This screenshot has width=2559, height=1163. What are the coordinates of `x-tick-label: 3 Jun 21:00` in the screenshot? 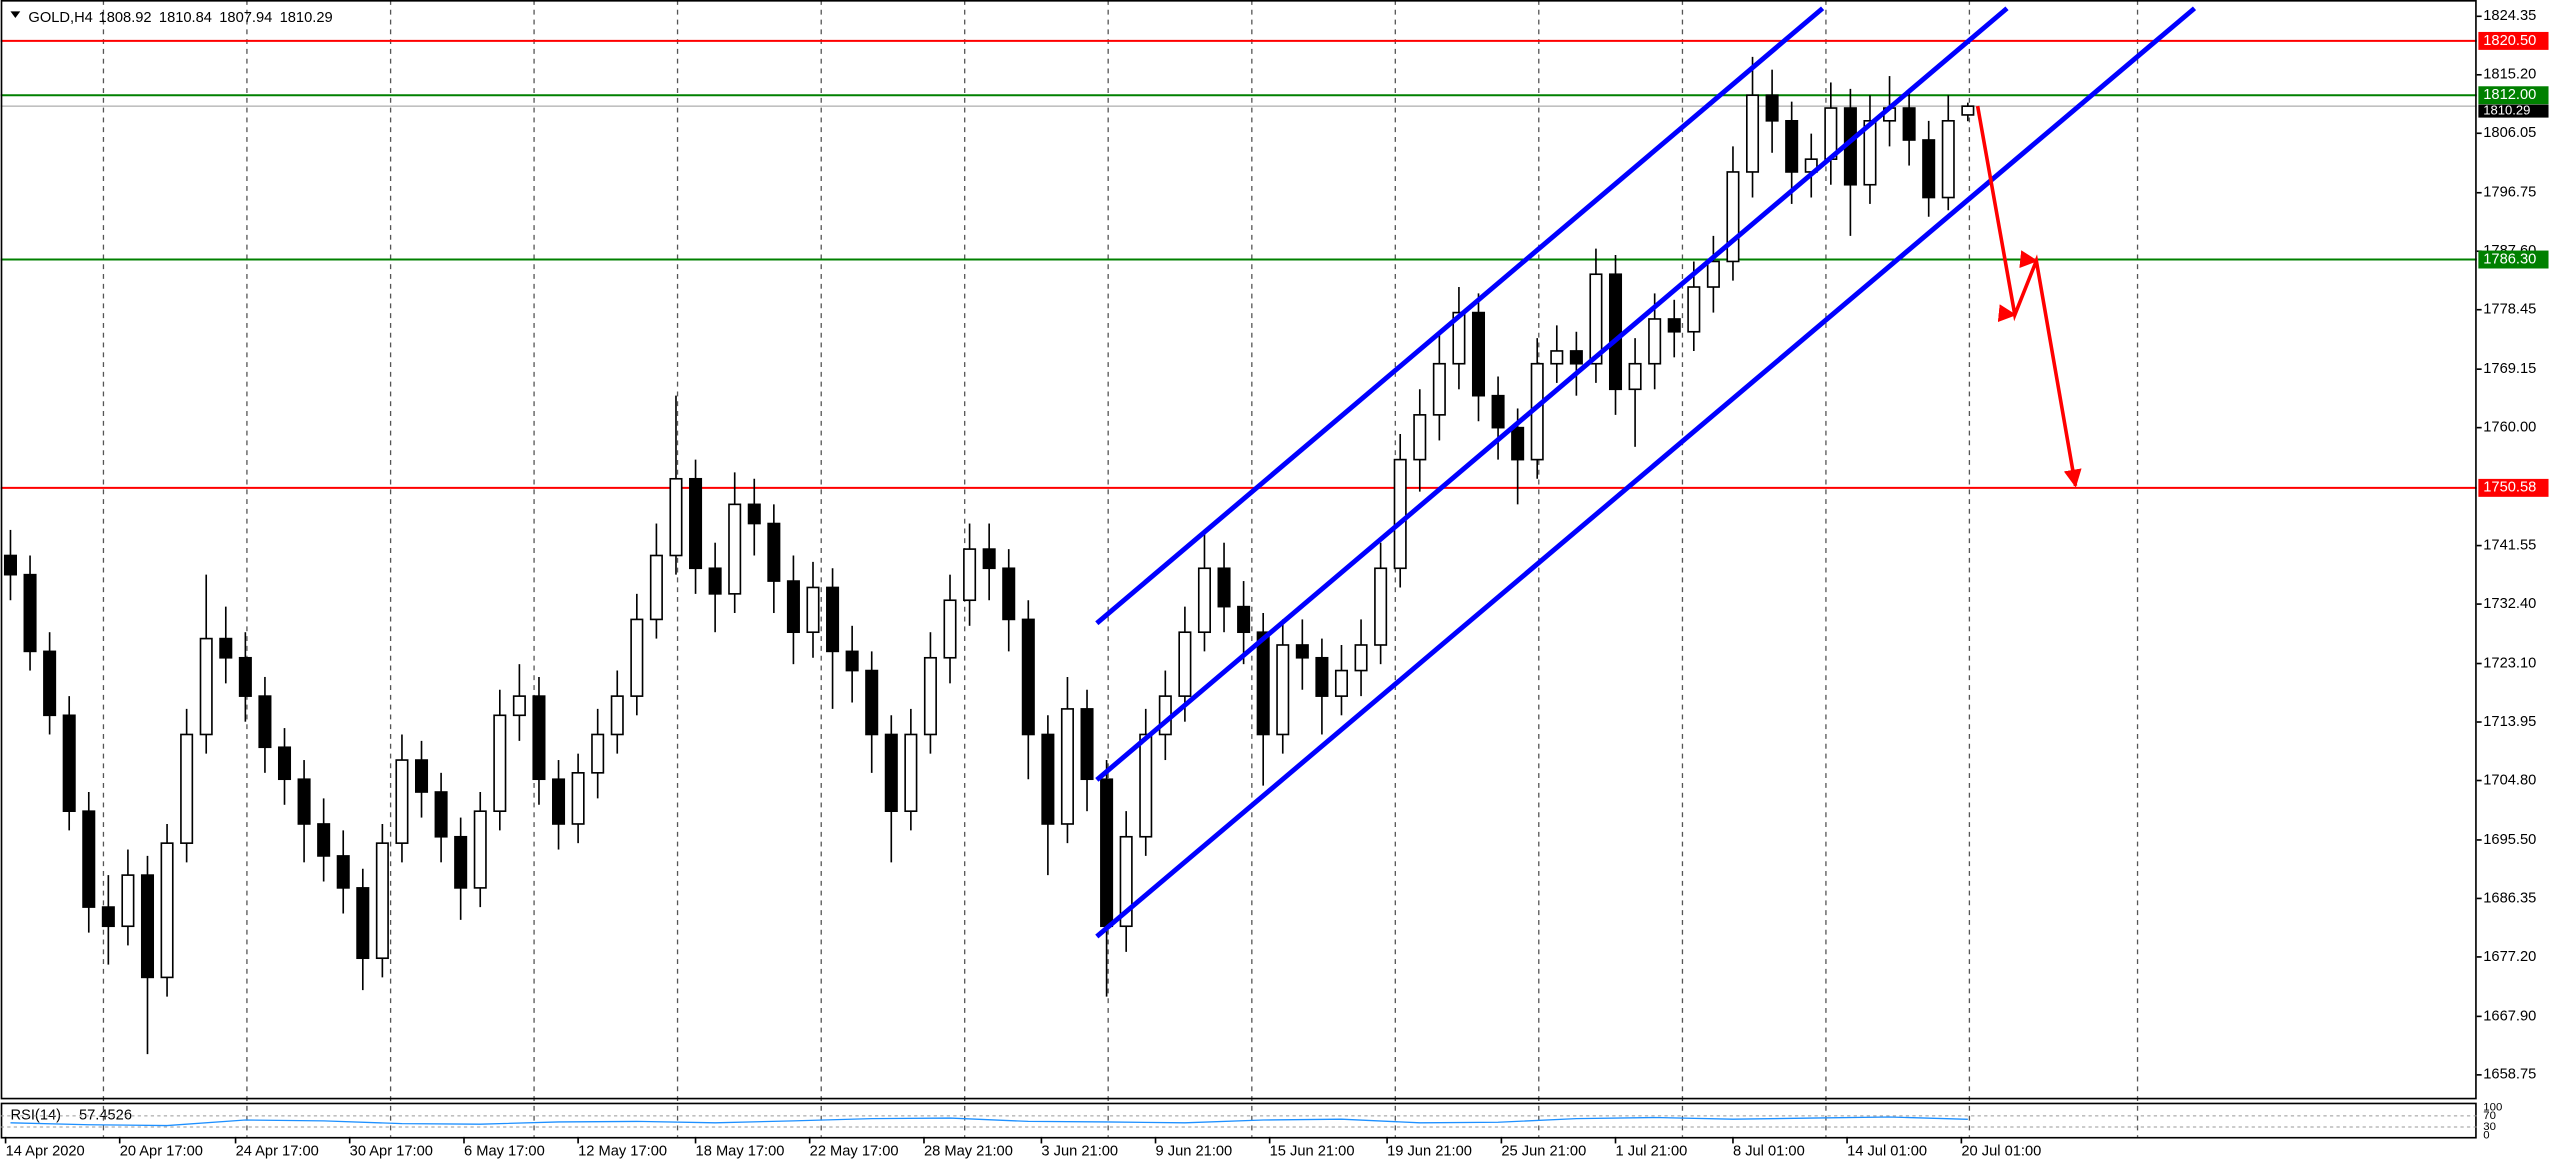 It's located at (1079, 1151).